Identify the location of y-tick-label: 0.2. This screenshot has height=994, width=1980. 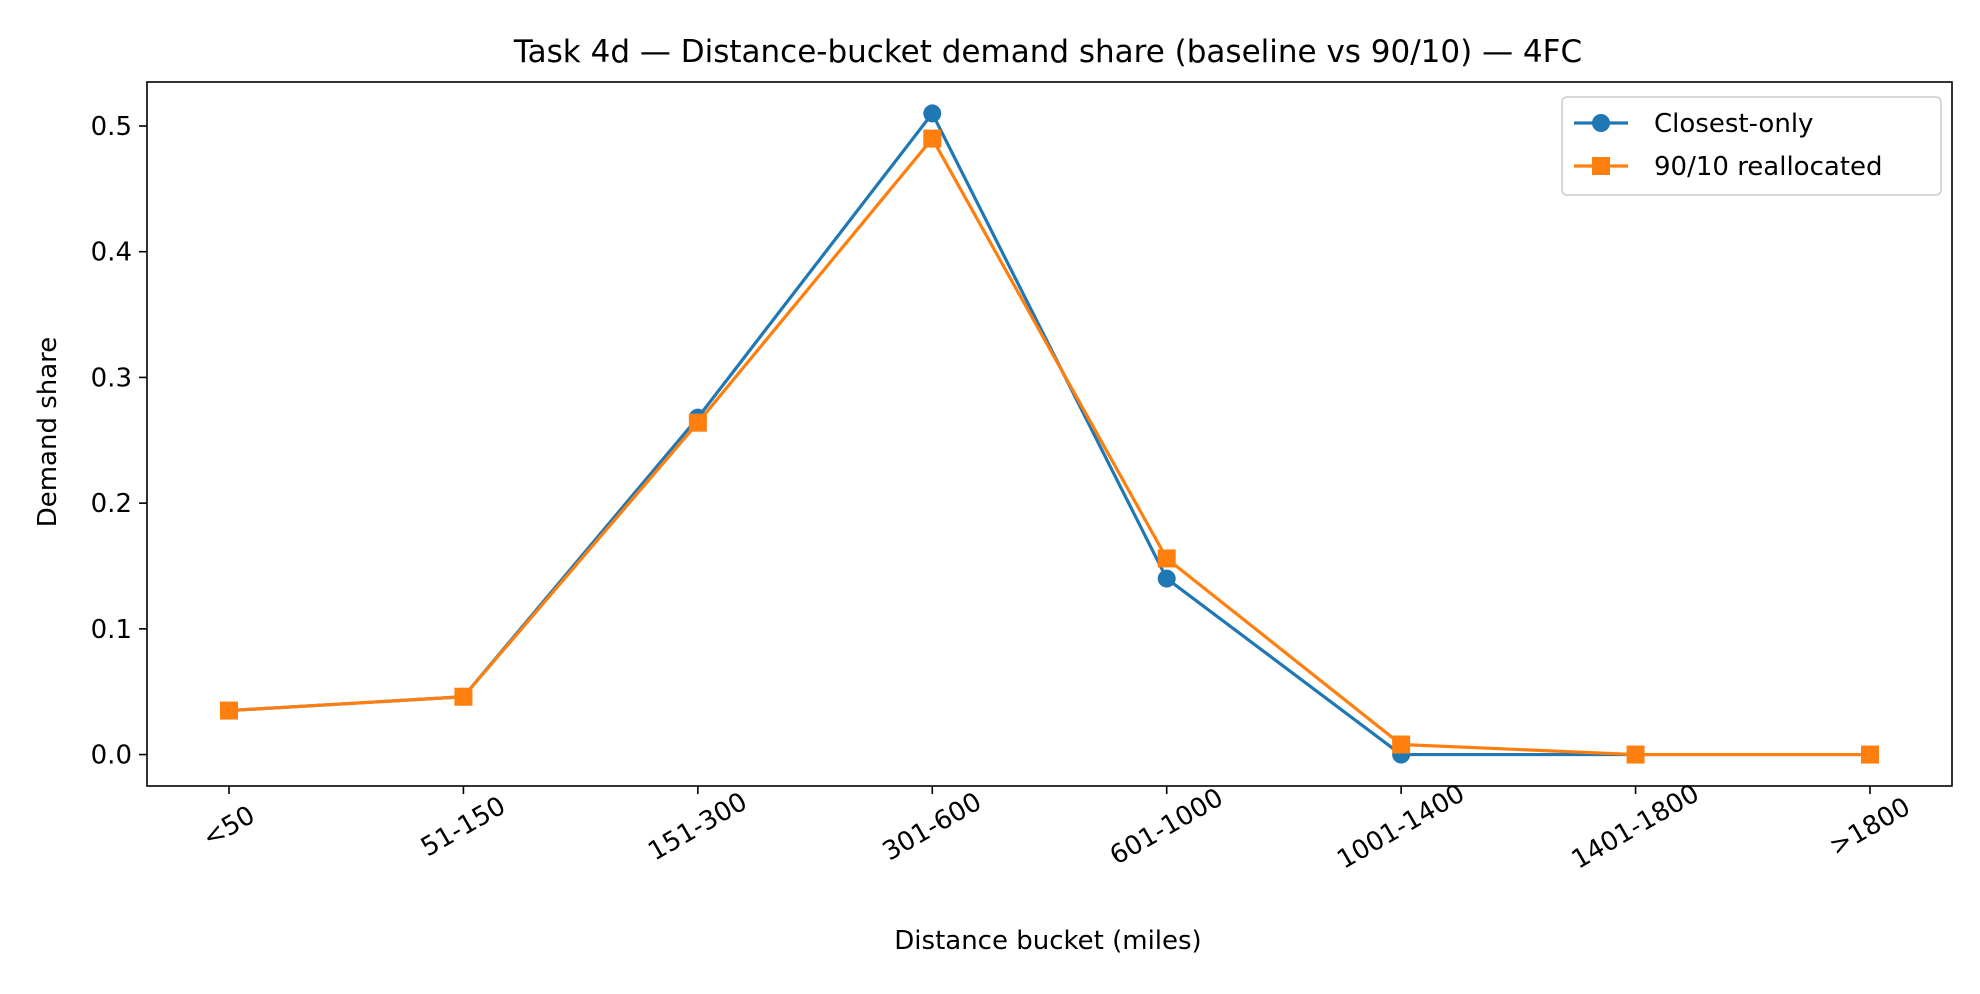
(111, 504).